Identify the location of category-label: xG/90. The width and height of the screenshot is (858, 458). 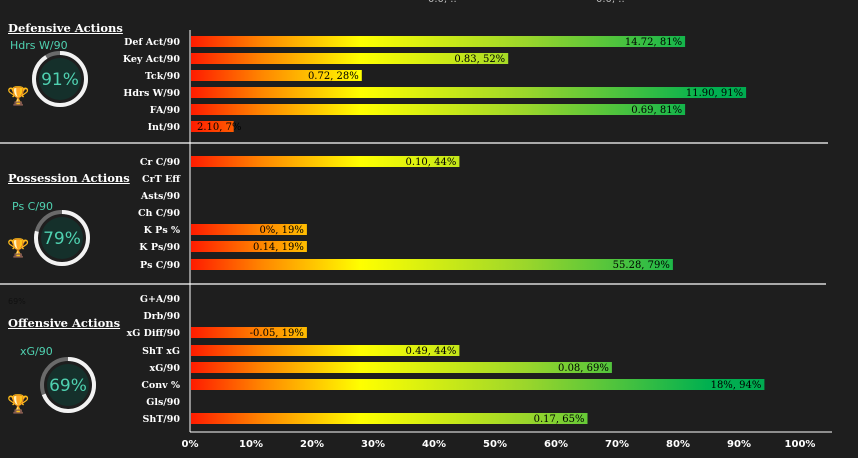
(165, 368).